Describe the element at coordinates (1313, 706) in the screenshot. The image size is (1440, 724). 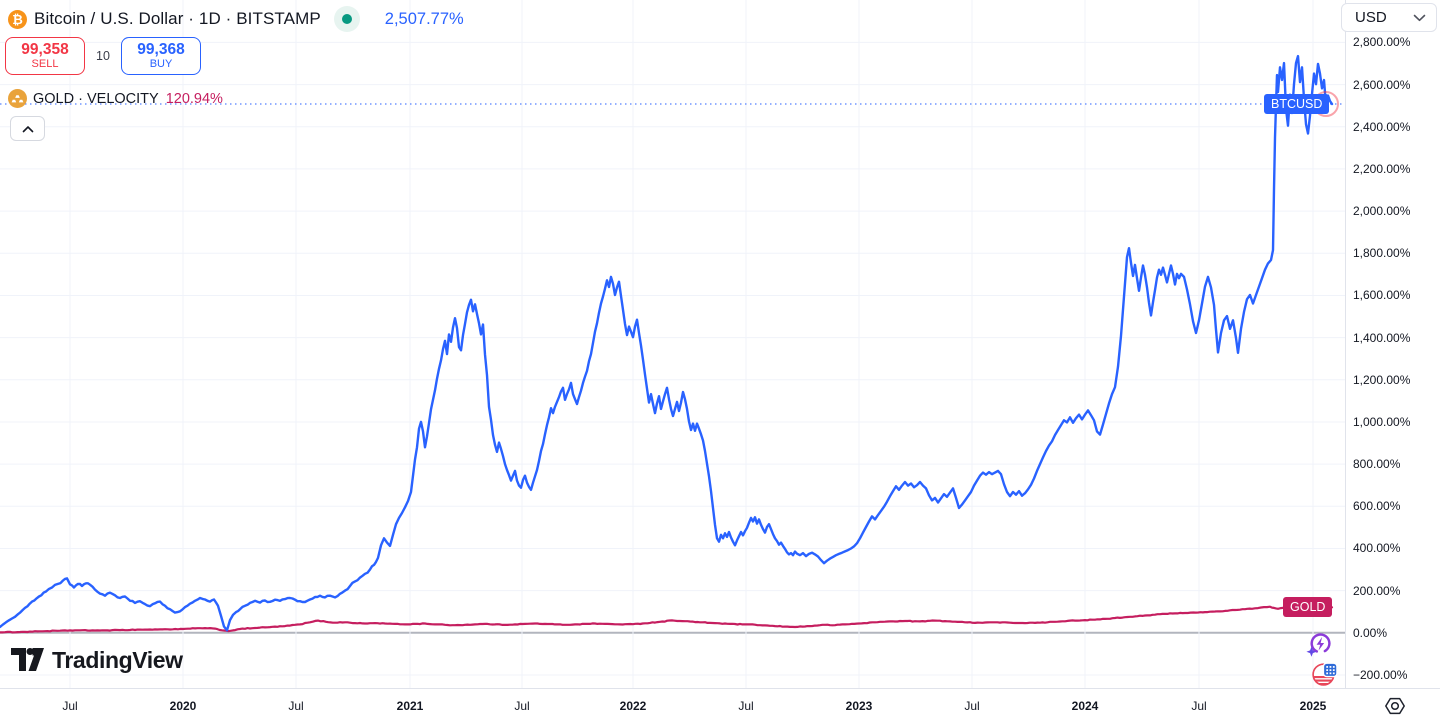
I see `time-tick-label: 2025` at that location.